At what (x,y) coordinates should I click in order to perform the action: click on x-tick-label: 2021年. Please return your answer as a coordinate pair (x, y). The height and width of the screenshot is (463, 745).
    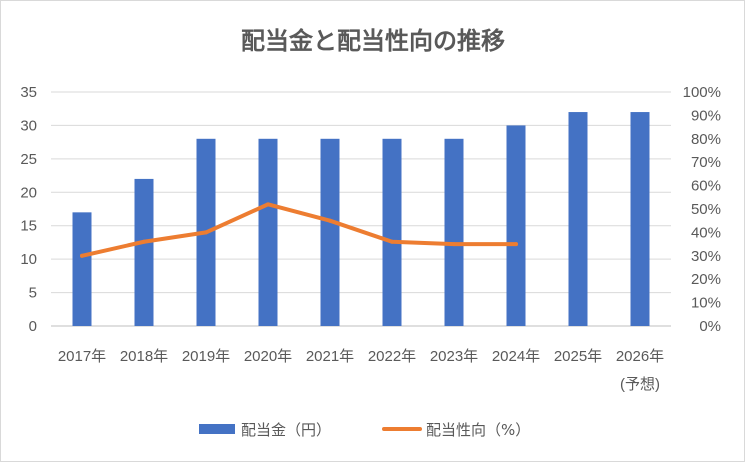
    Looking at the image, I should click on (330, 356).